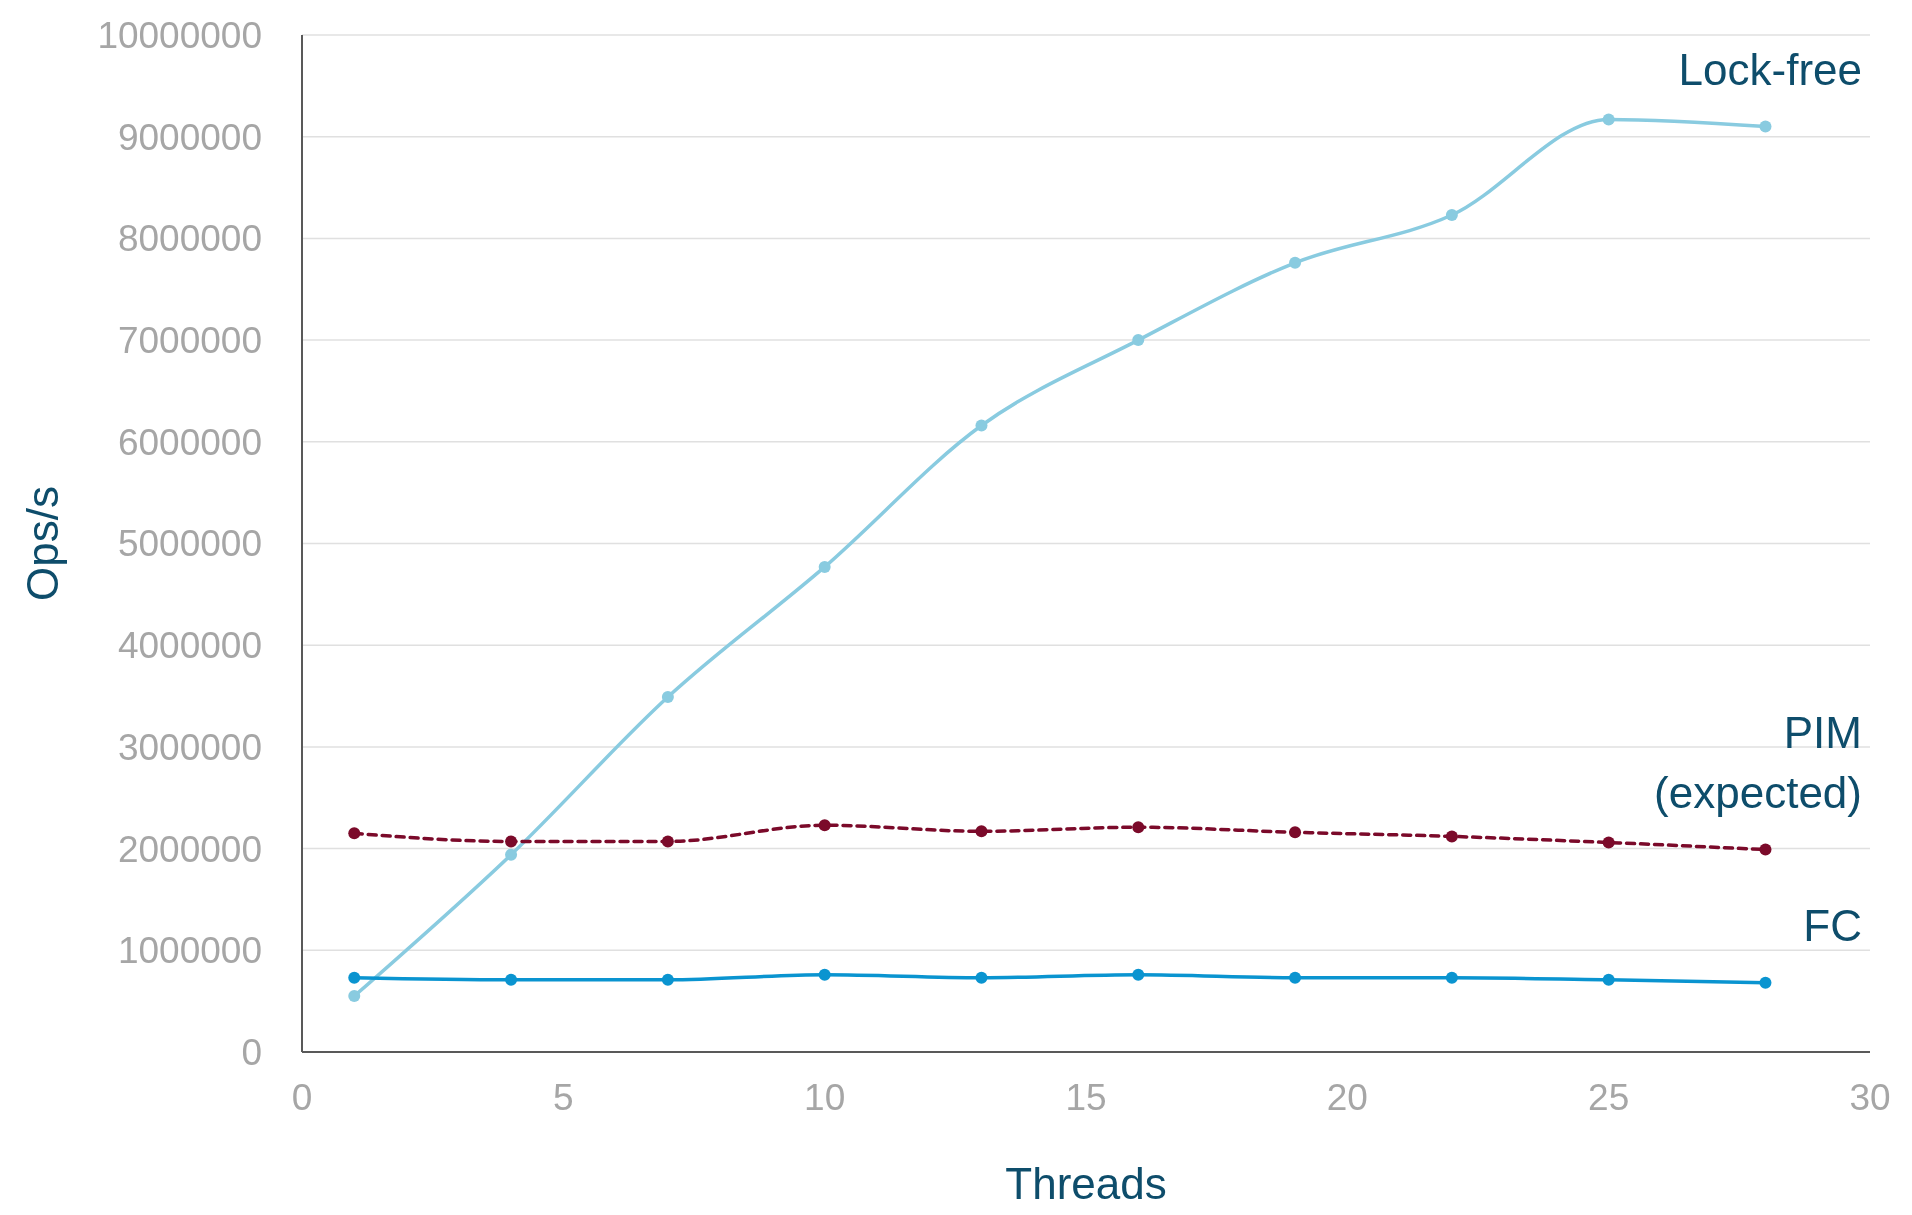 The height and width of the screenshot is (1215, 1912). Describe the element at coordinates (42, 543) in the screenshot. I see `y-axis-title: Ops/s` at that location.